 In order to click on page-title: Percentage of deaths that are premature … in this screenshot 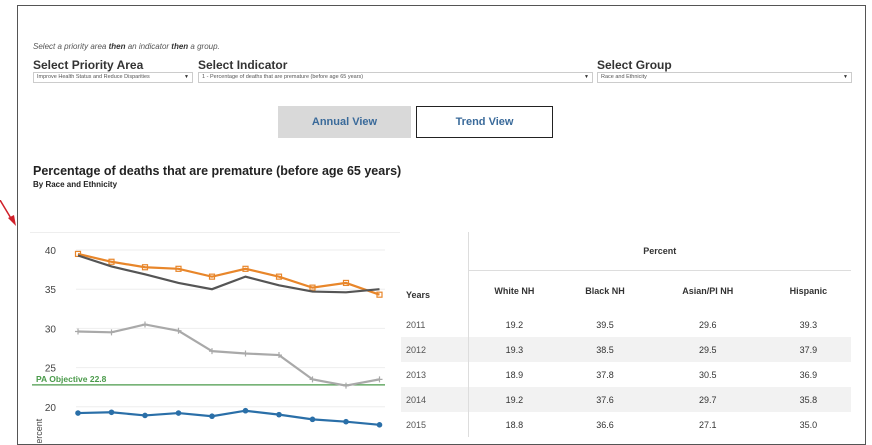, I will do `click(217, 171)`.